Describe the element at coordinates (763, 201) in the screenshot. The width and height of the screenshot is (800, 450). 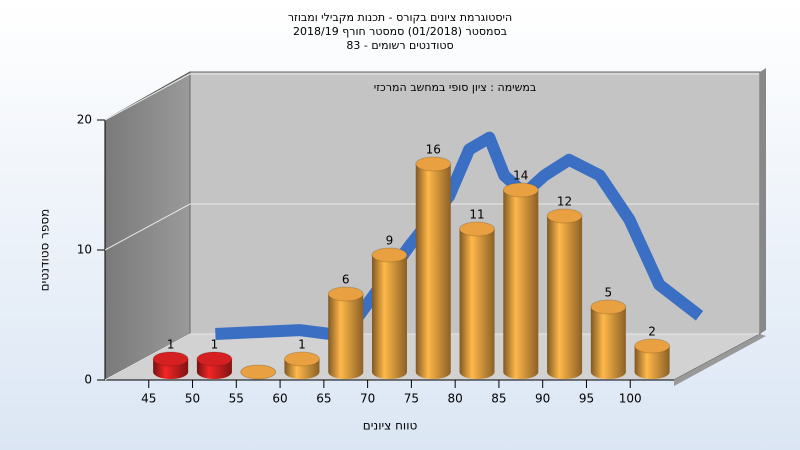
I see `wall-edge` at that location.